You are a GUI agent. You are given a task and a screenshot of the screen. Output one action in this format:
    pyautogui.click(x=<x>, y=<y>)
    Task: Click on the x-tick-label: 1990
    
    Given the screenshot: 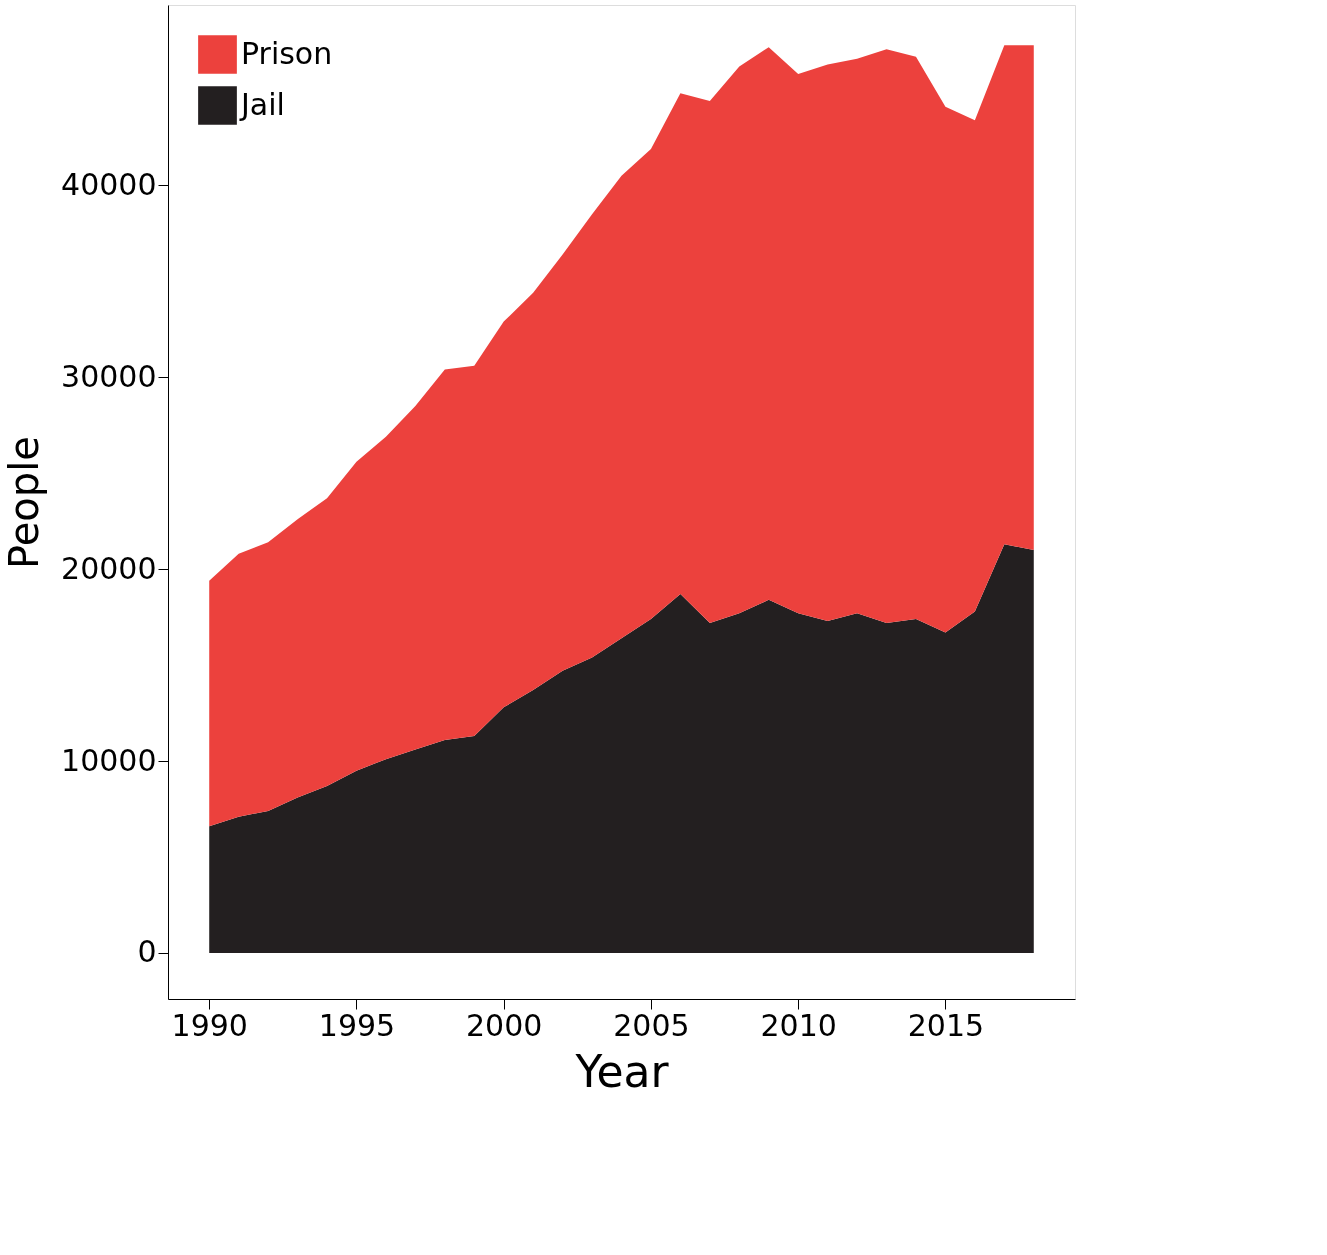 What is the action you would take?
    pyautogui.click(x=209, y=1025)
    